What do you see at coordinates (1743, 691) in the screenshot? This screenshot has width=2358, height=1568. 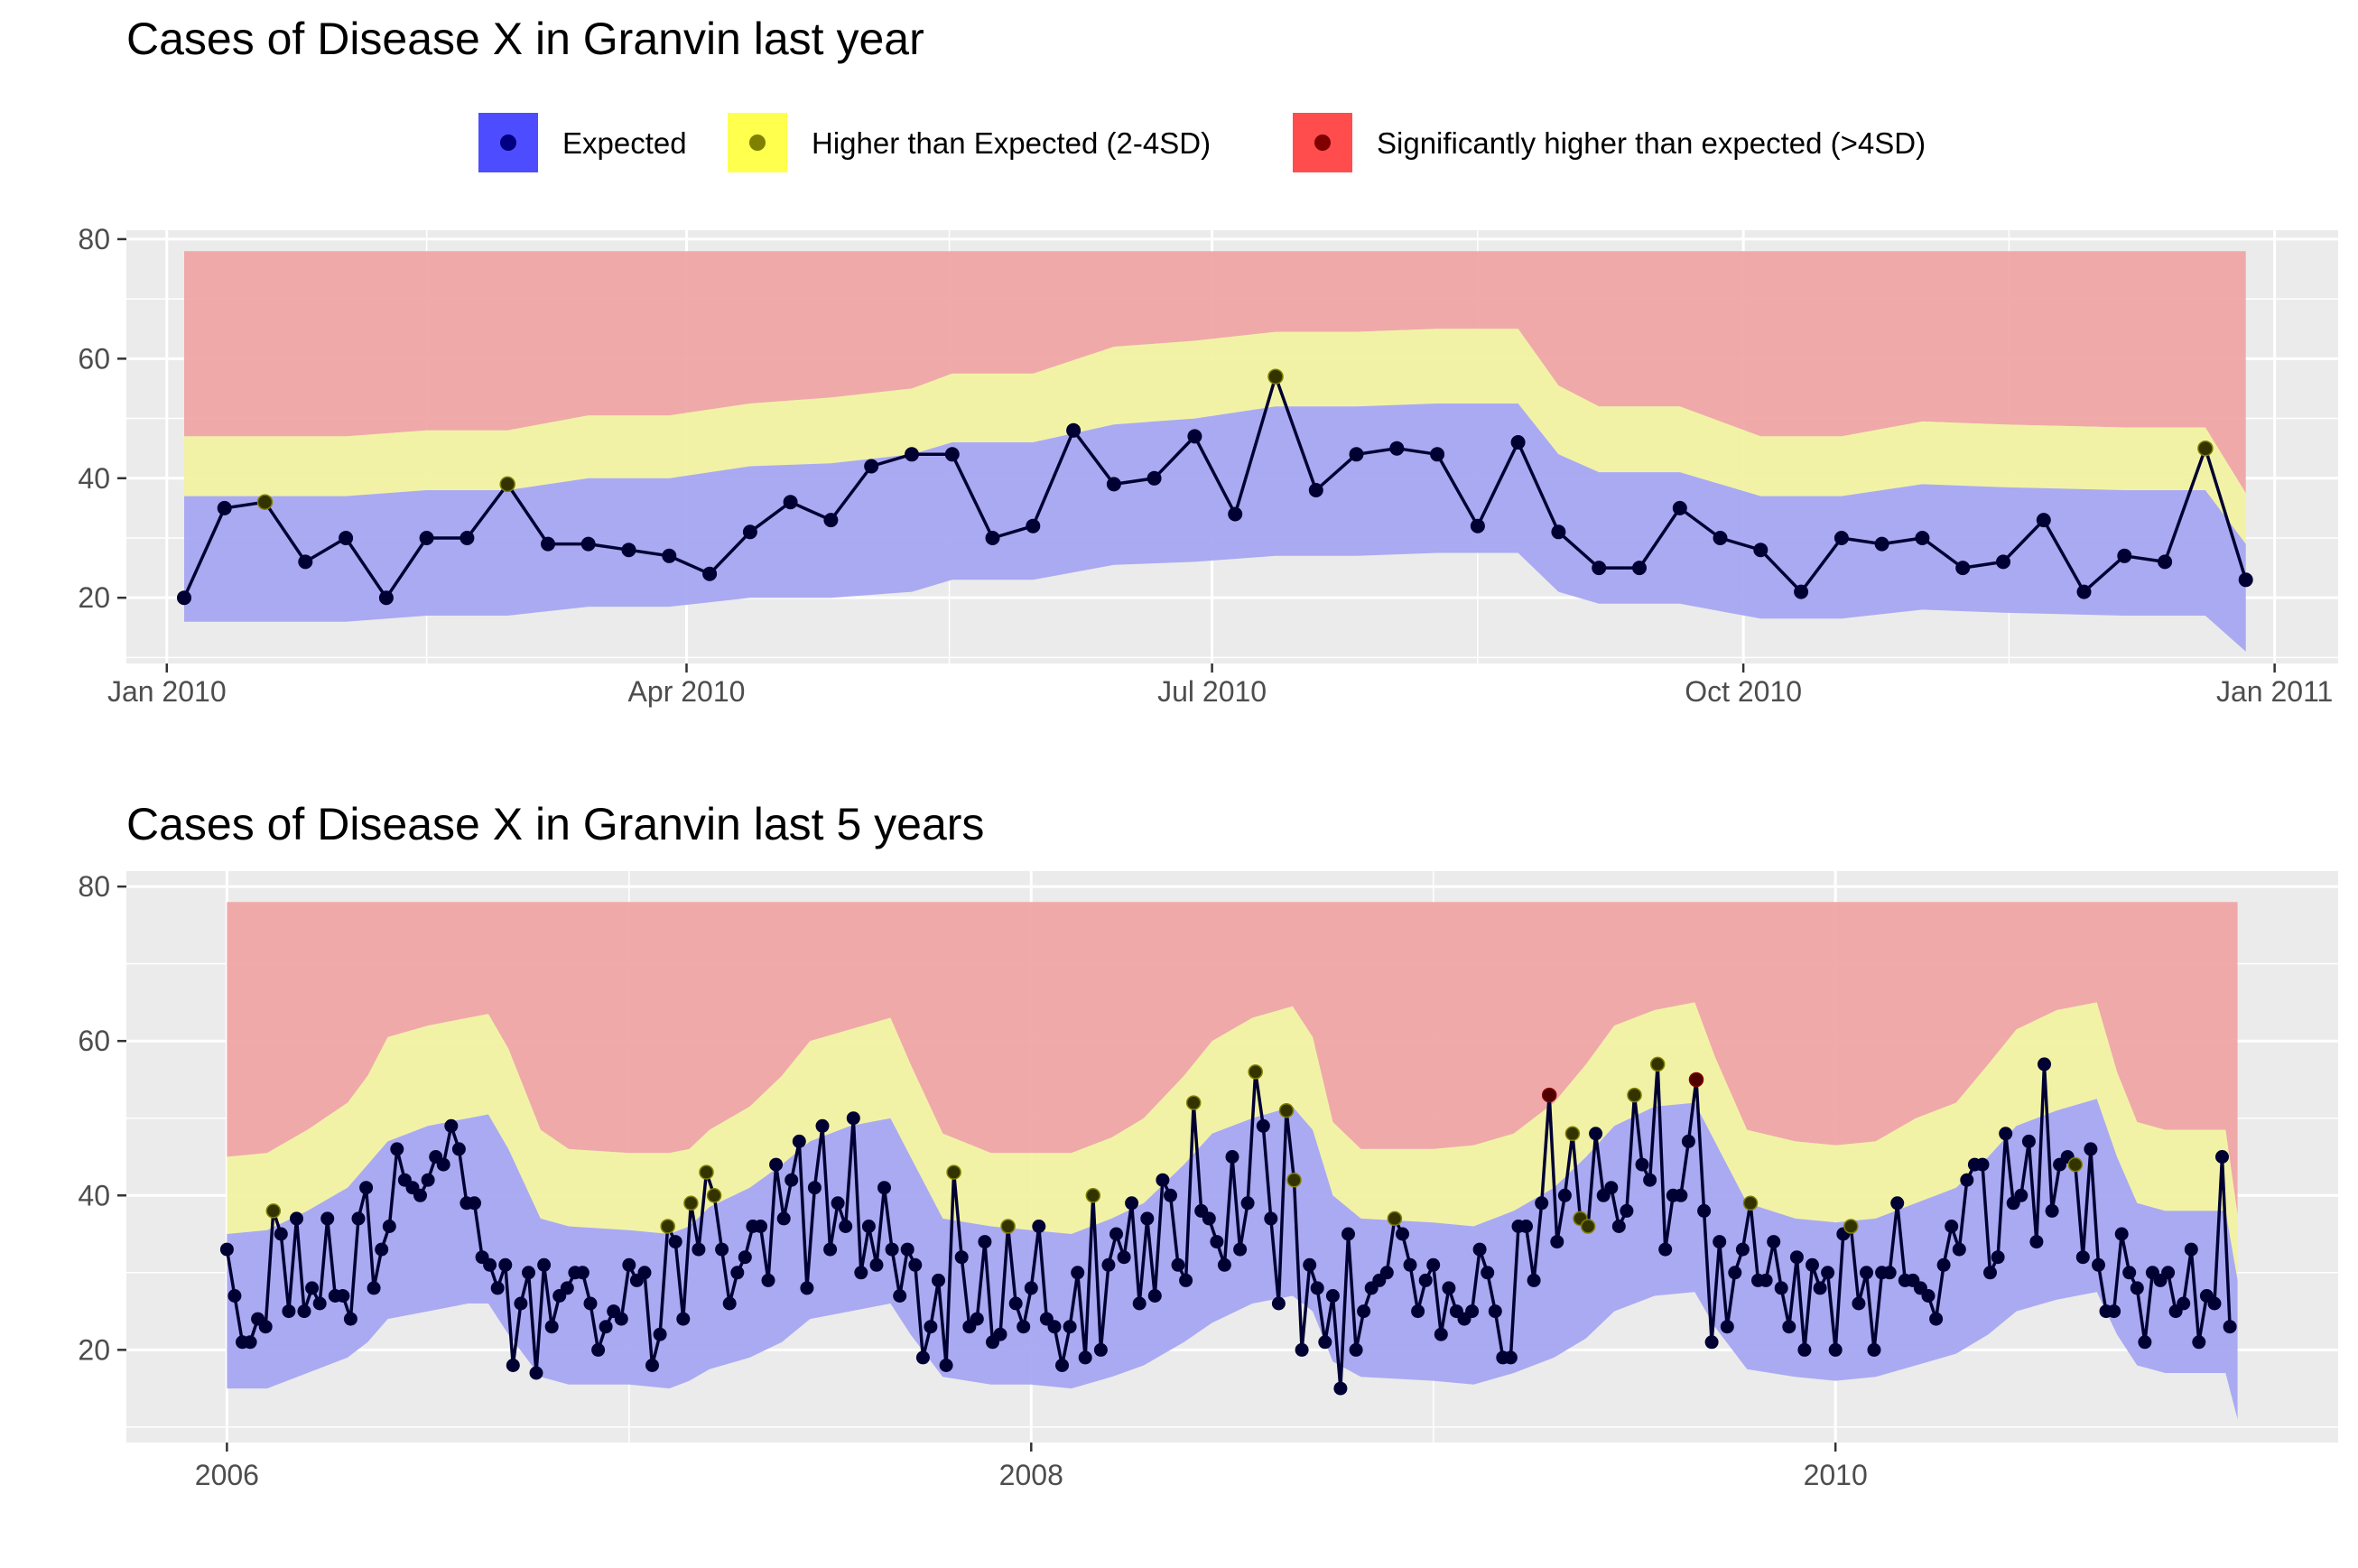 I see `yr1-x-tick-label: Oct 2010` at bounding box center [1743, 691].